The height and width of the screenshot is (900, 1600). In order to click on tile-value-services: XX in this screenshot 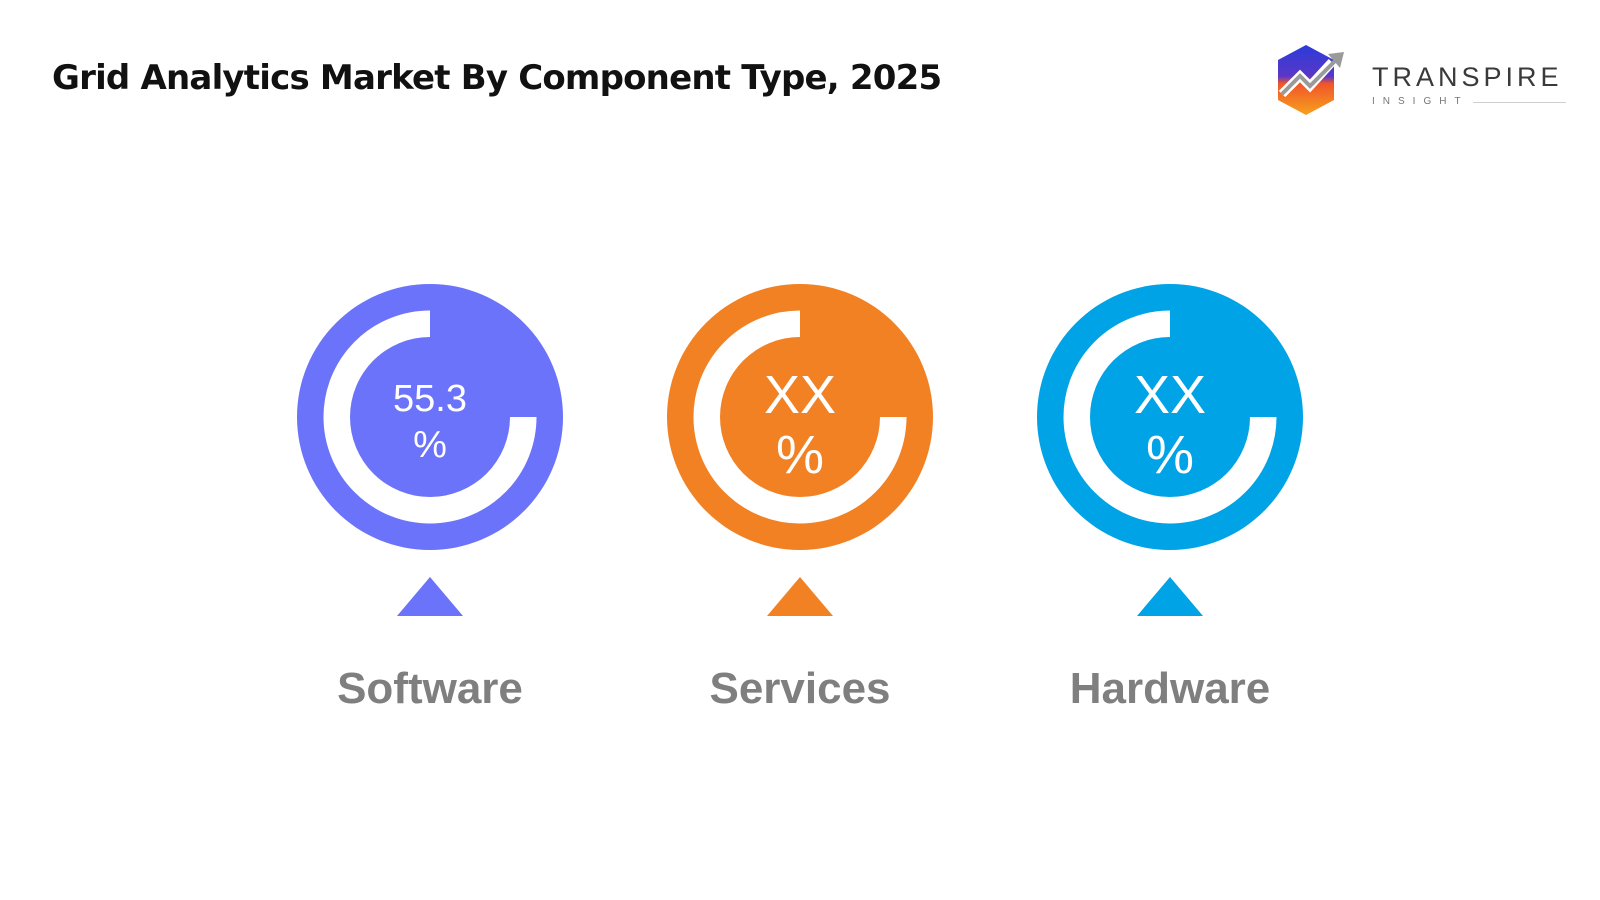, I will do `click(800, 395)`.